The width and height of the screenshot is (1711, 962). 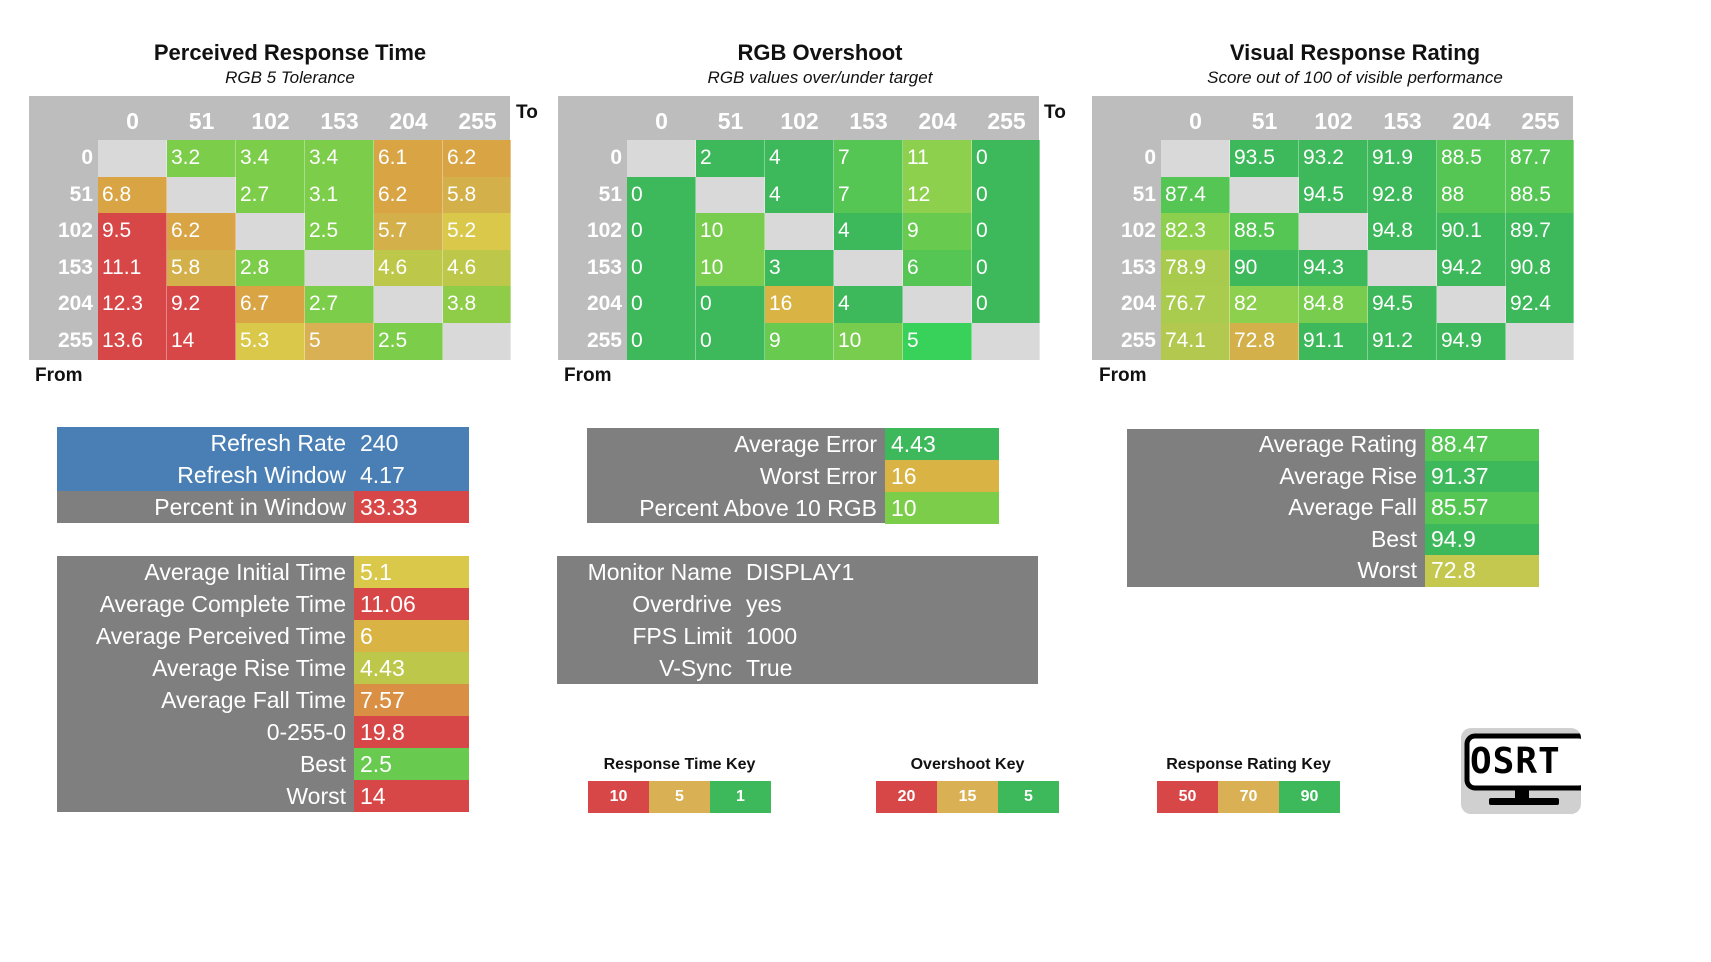 I want to click on stat-label: Average Rating, so click(x=1337, y=444).